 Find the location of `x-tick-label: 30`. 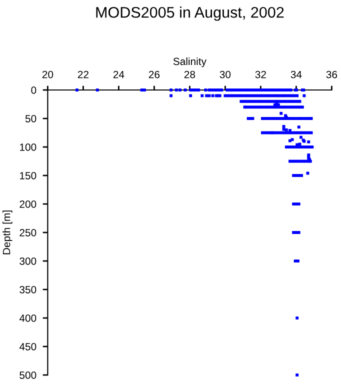

x-tick-label: 30 is located at coordinates (225, 74).